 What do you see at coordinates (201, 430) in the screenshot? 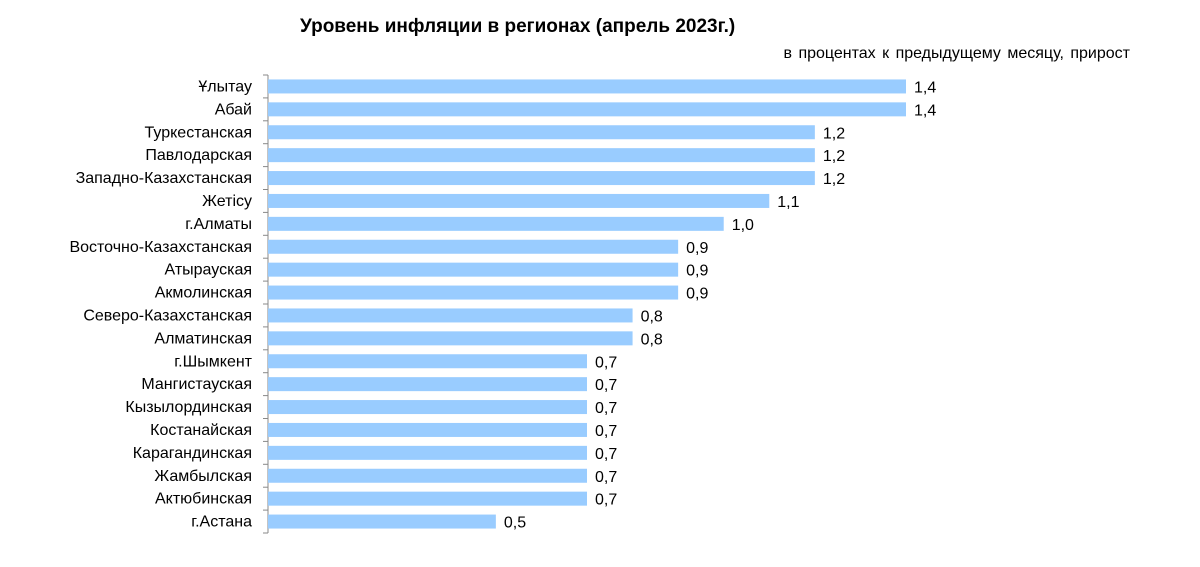
I see `category-label: Костанайская` at bounding box center [201, 430].